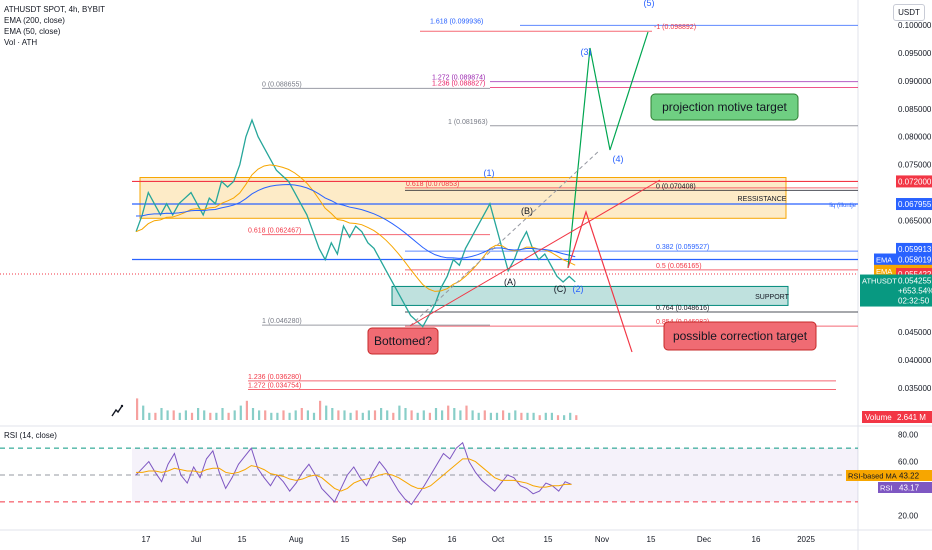 This screenshot has width=932, height=550. I want to click on volume-badge, so click(897, 417).